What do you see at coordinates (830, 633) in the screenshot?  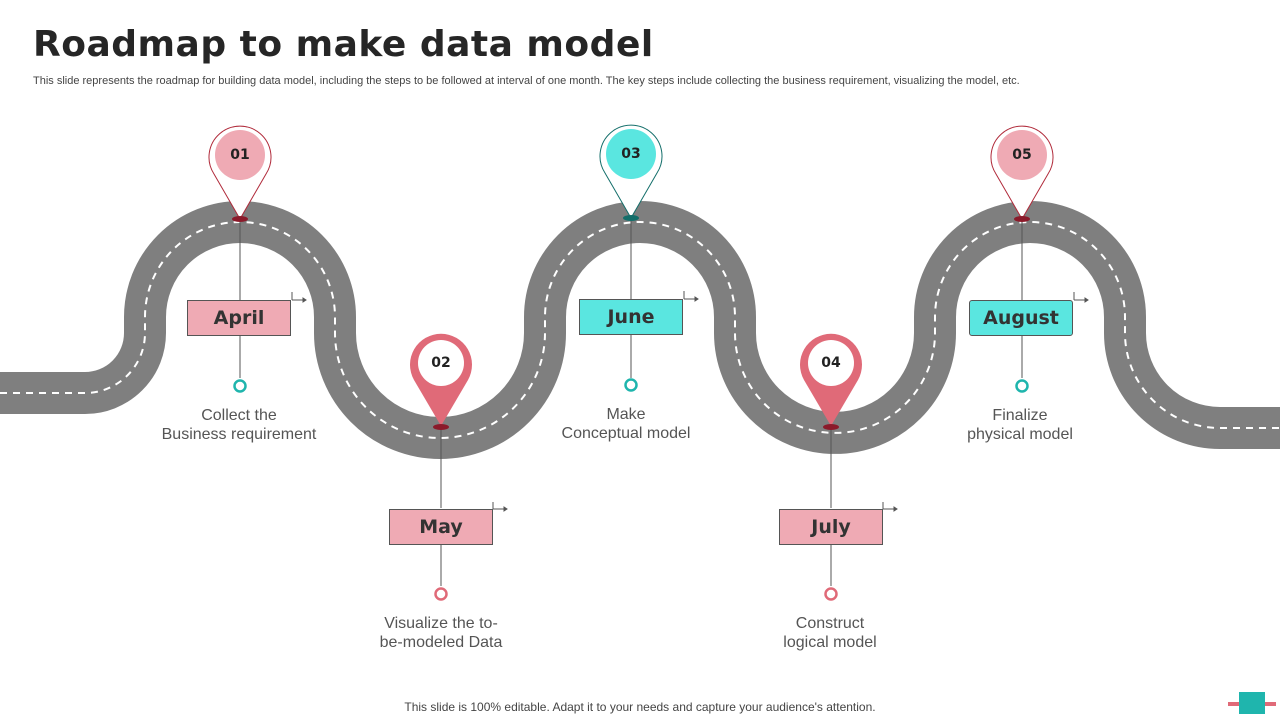 I see `step-description: Construct logical model` at bounding box center [830, 633].